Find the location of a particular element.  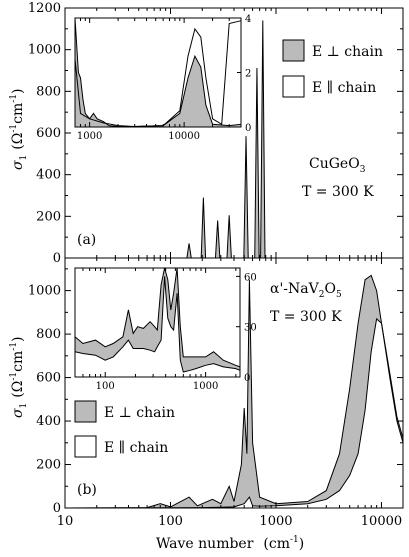

panel-b-legend: E ⊥ chain E ∥ chain is located at coordinates (124, 429).